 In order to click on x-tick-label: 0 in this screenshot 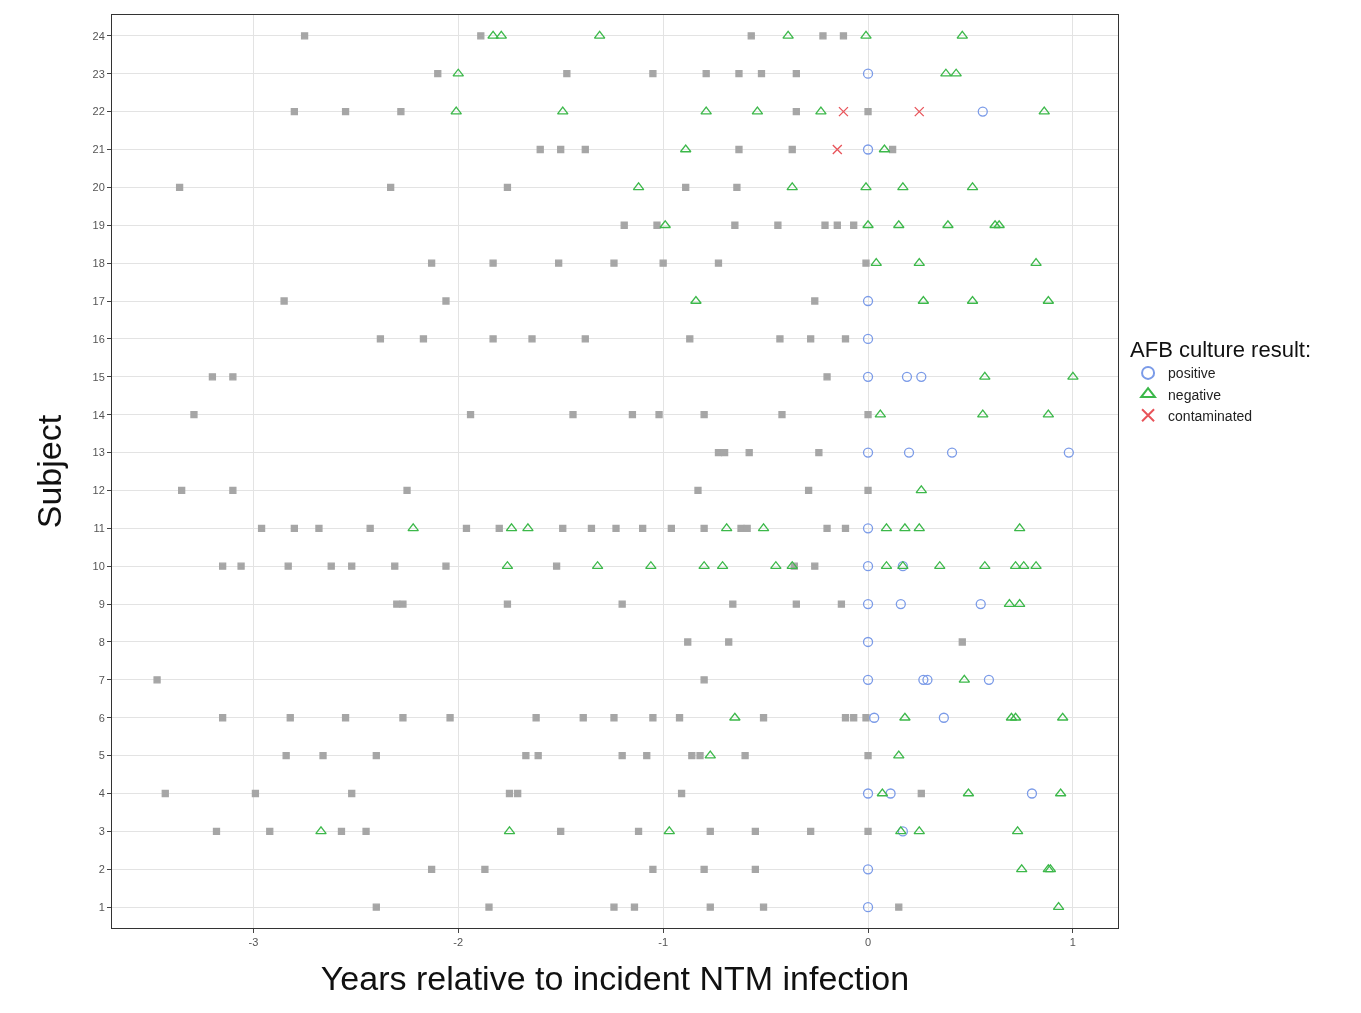, I will do `click(868, 942)`.